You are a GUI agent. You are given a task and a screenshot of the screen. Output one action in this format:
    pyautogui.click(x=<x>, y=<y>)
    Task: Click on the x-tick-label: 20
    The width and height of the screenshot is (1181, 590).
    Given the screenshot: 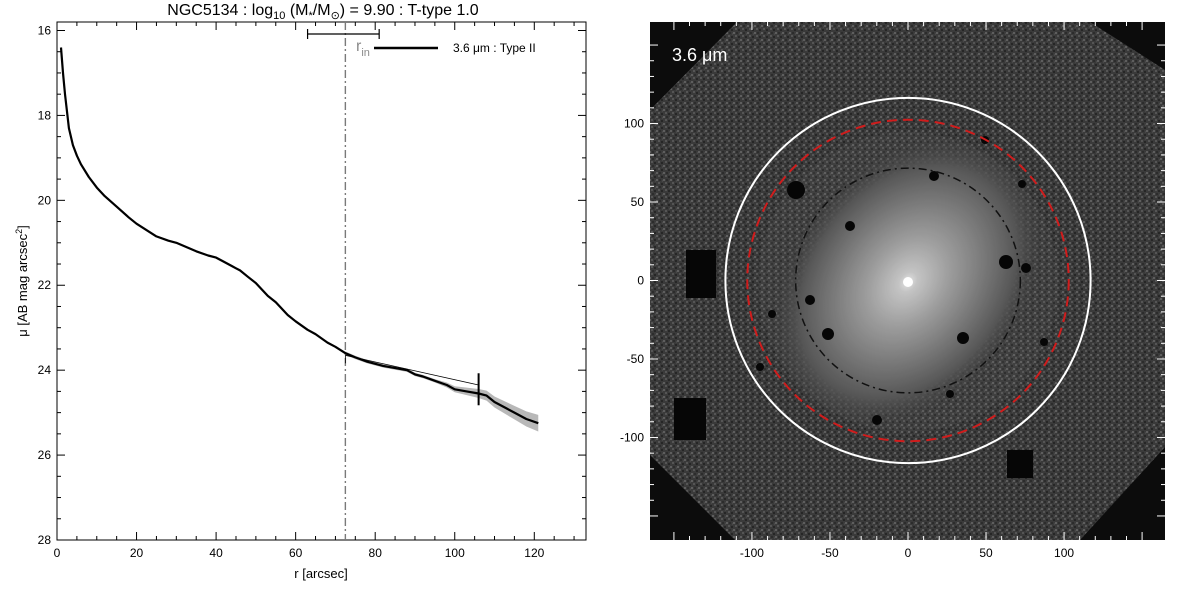 What is the action you would take?
    pyautogui.click(x=137, y=553)
    